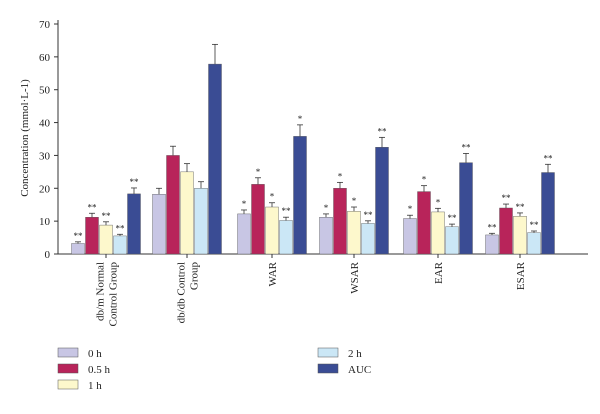 This screenshot has width=600, height=414. I want to click on x-tick-label-line: WSAR, so click(355, 277).